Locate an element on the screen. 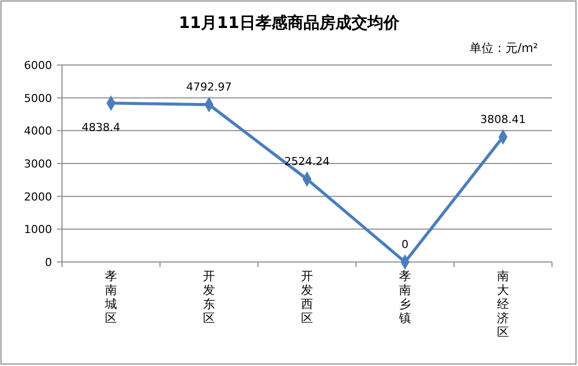 This screenshot has width=578, height=366. x-tick-label: 开发西区 is located at coordinates (307, 297).